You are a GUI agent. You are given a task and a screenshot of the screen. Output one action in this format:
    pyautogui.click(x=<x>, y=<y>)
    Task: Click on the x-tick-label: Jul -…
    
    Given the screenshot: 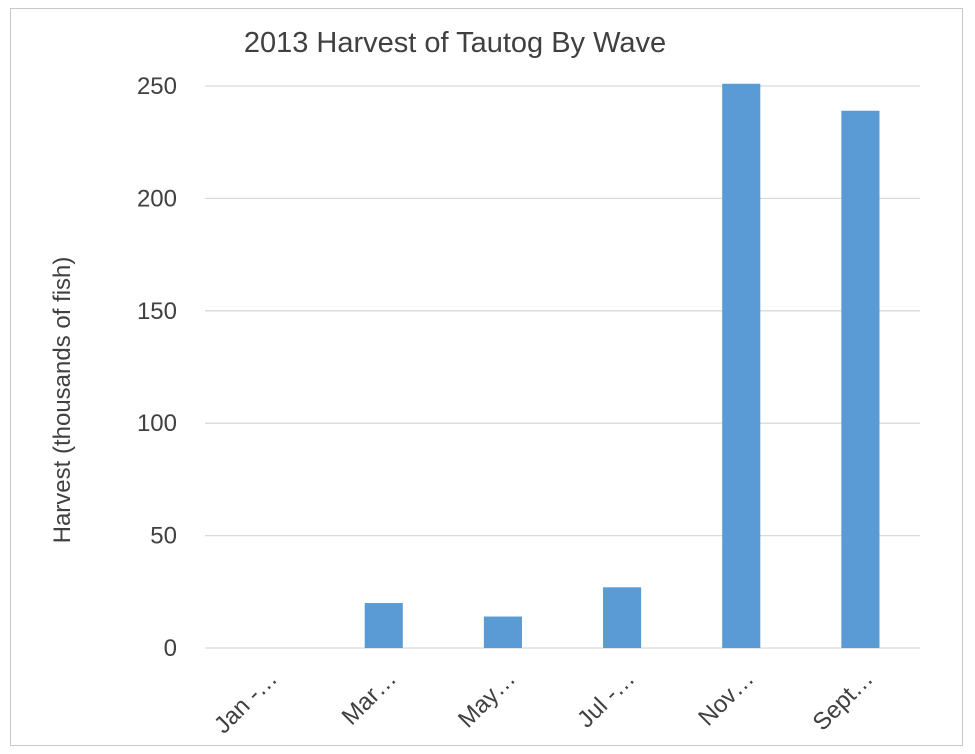 What is the action you would take?
    pyautogui.click(x=606, y=699)
    